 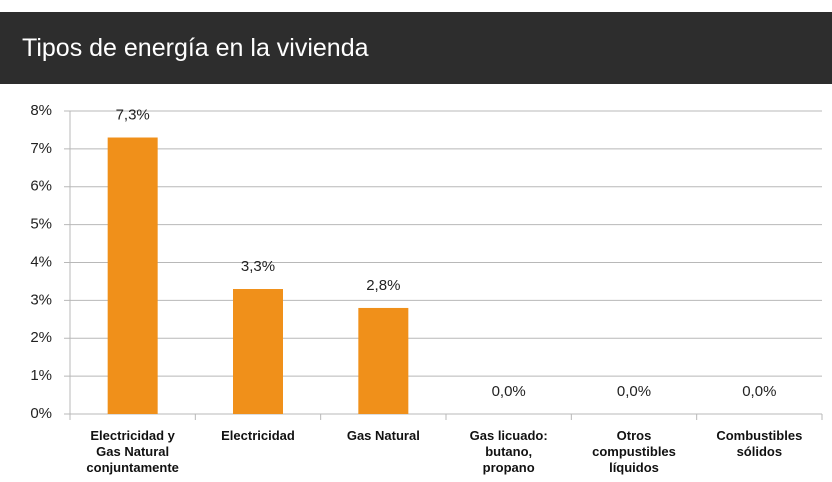 I want to click on y-tick-label: 3%, so click(x=41, y=299).